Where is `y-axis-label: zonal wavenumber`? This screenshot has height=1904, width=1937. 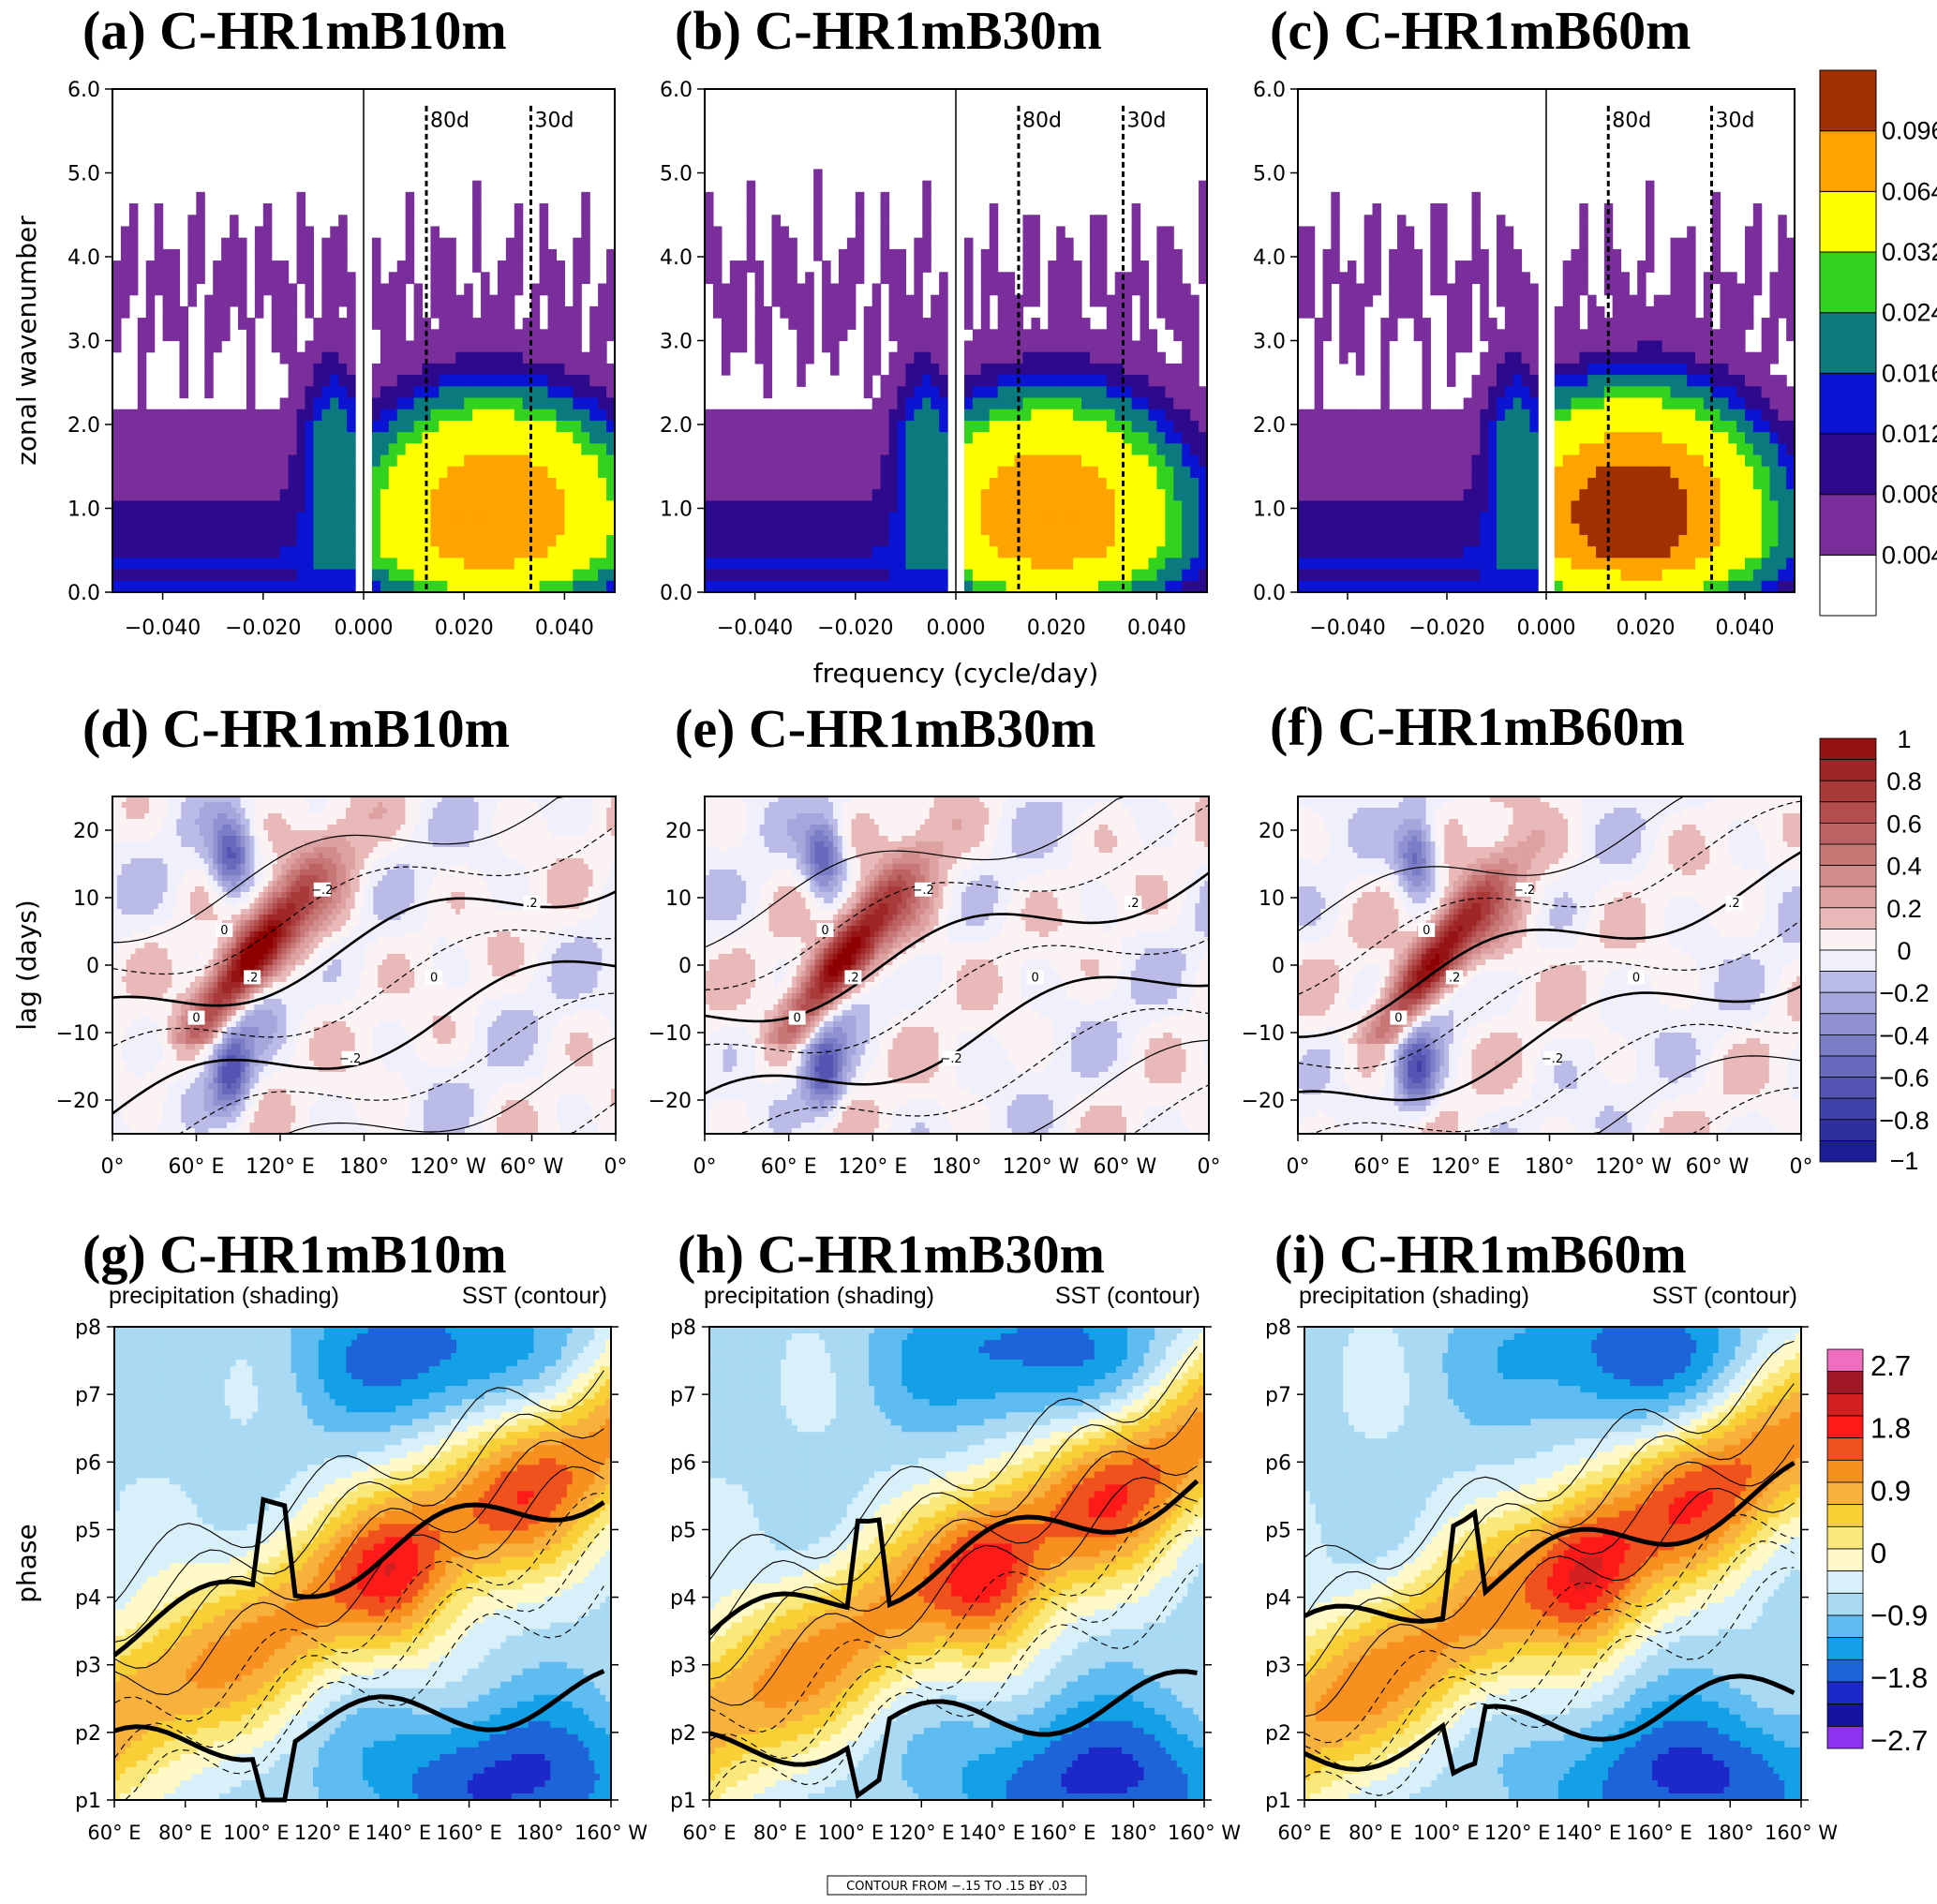 y-axis-label: zonal wavenumber is located at coordinates (26, 341).